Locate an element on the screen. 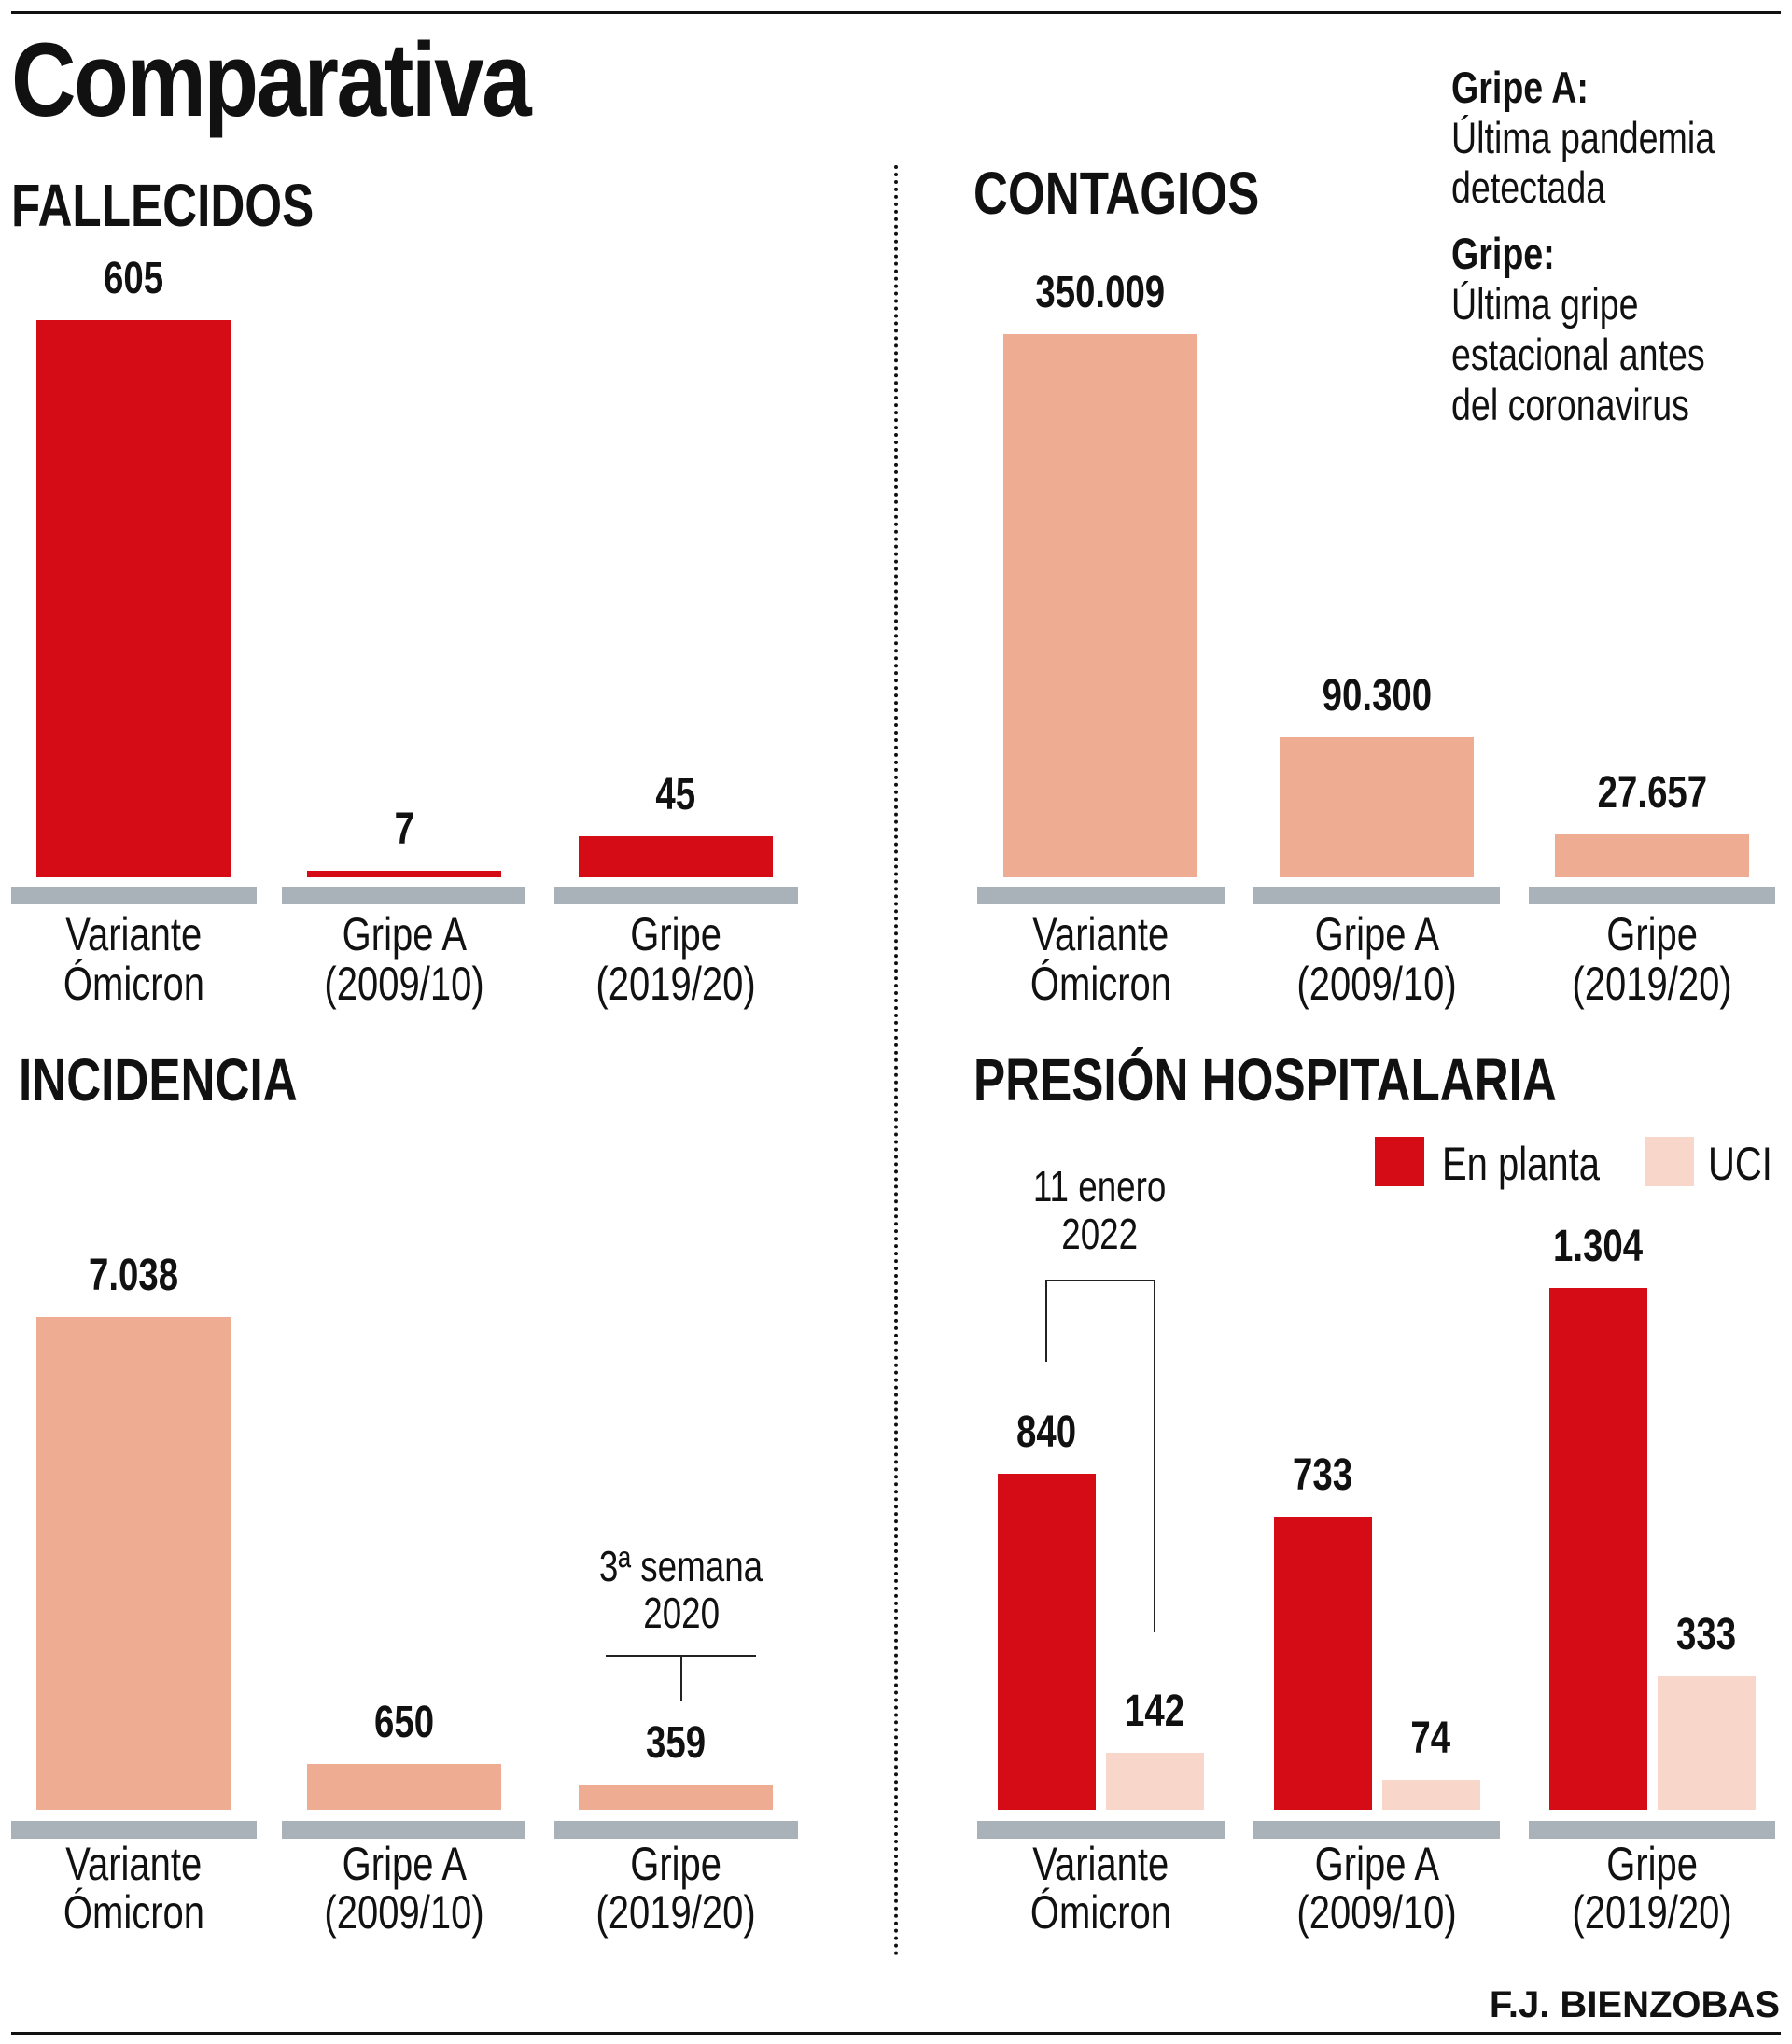 This screenshot has width=1792, height=2044. value-label-text: 27.657 is located at coordinates (1652, 793).